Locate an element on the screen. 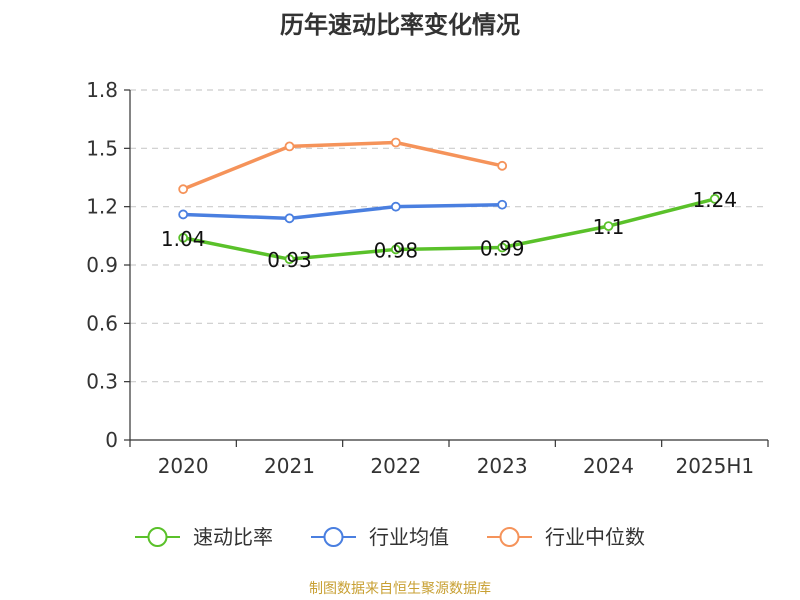 The width and height of the screenshot is (800, 600). series-layer is located at coordinates (449, 201).